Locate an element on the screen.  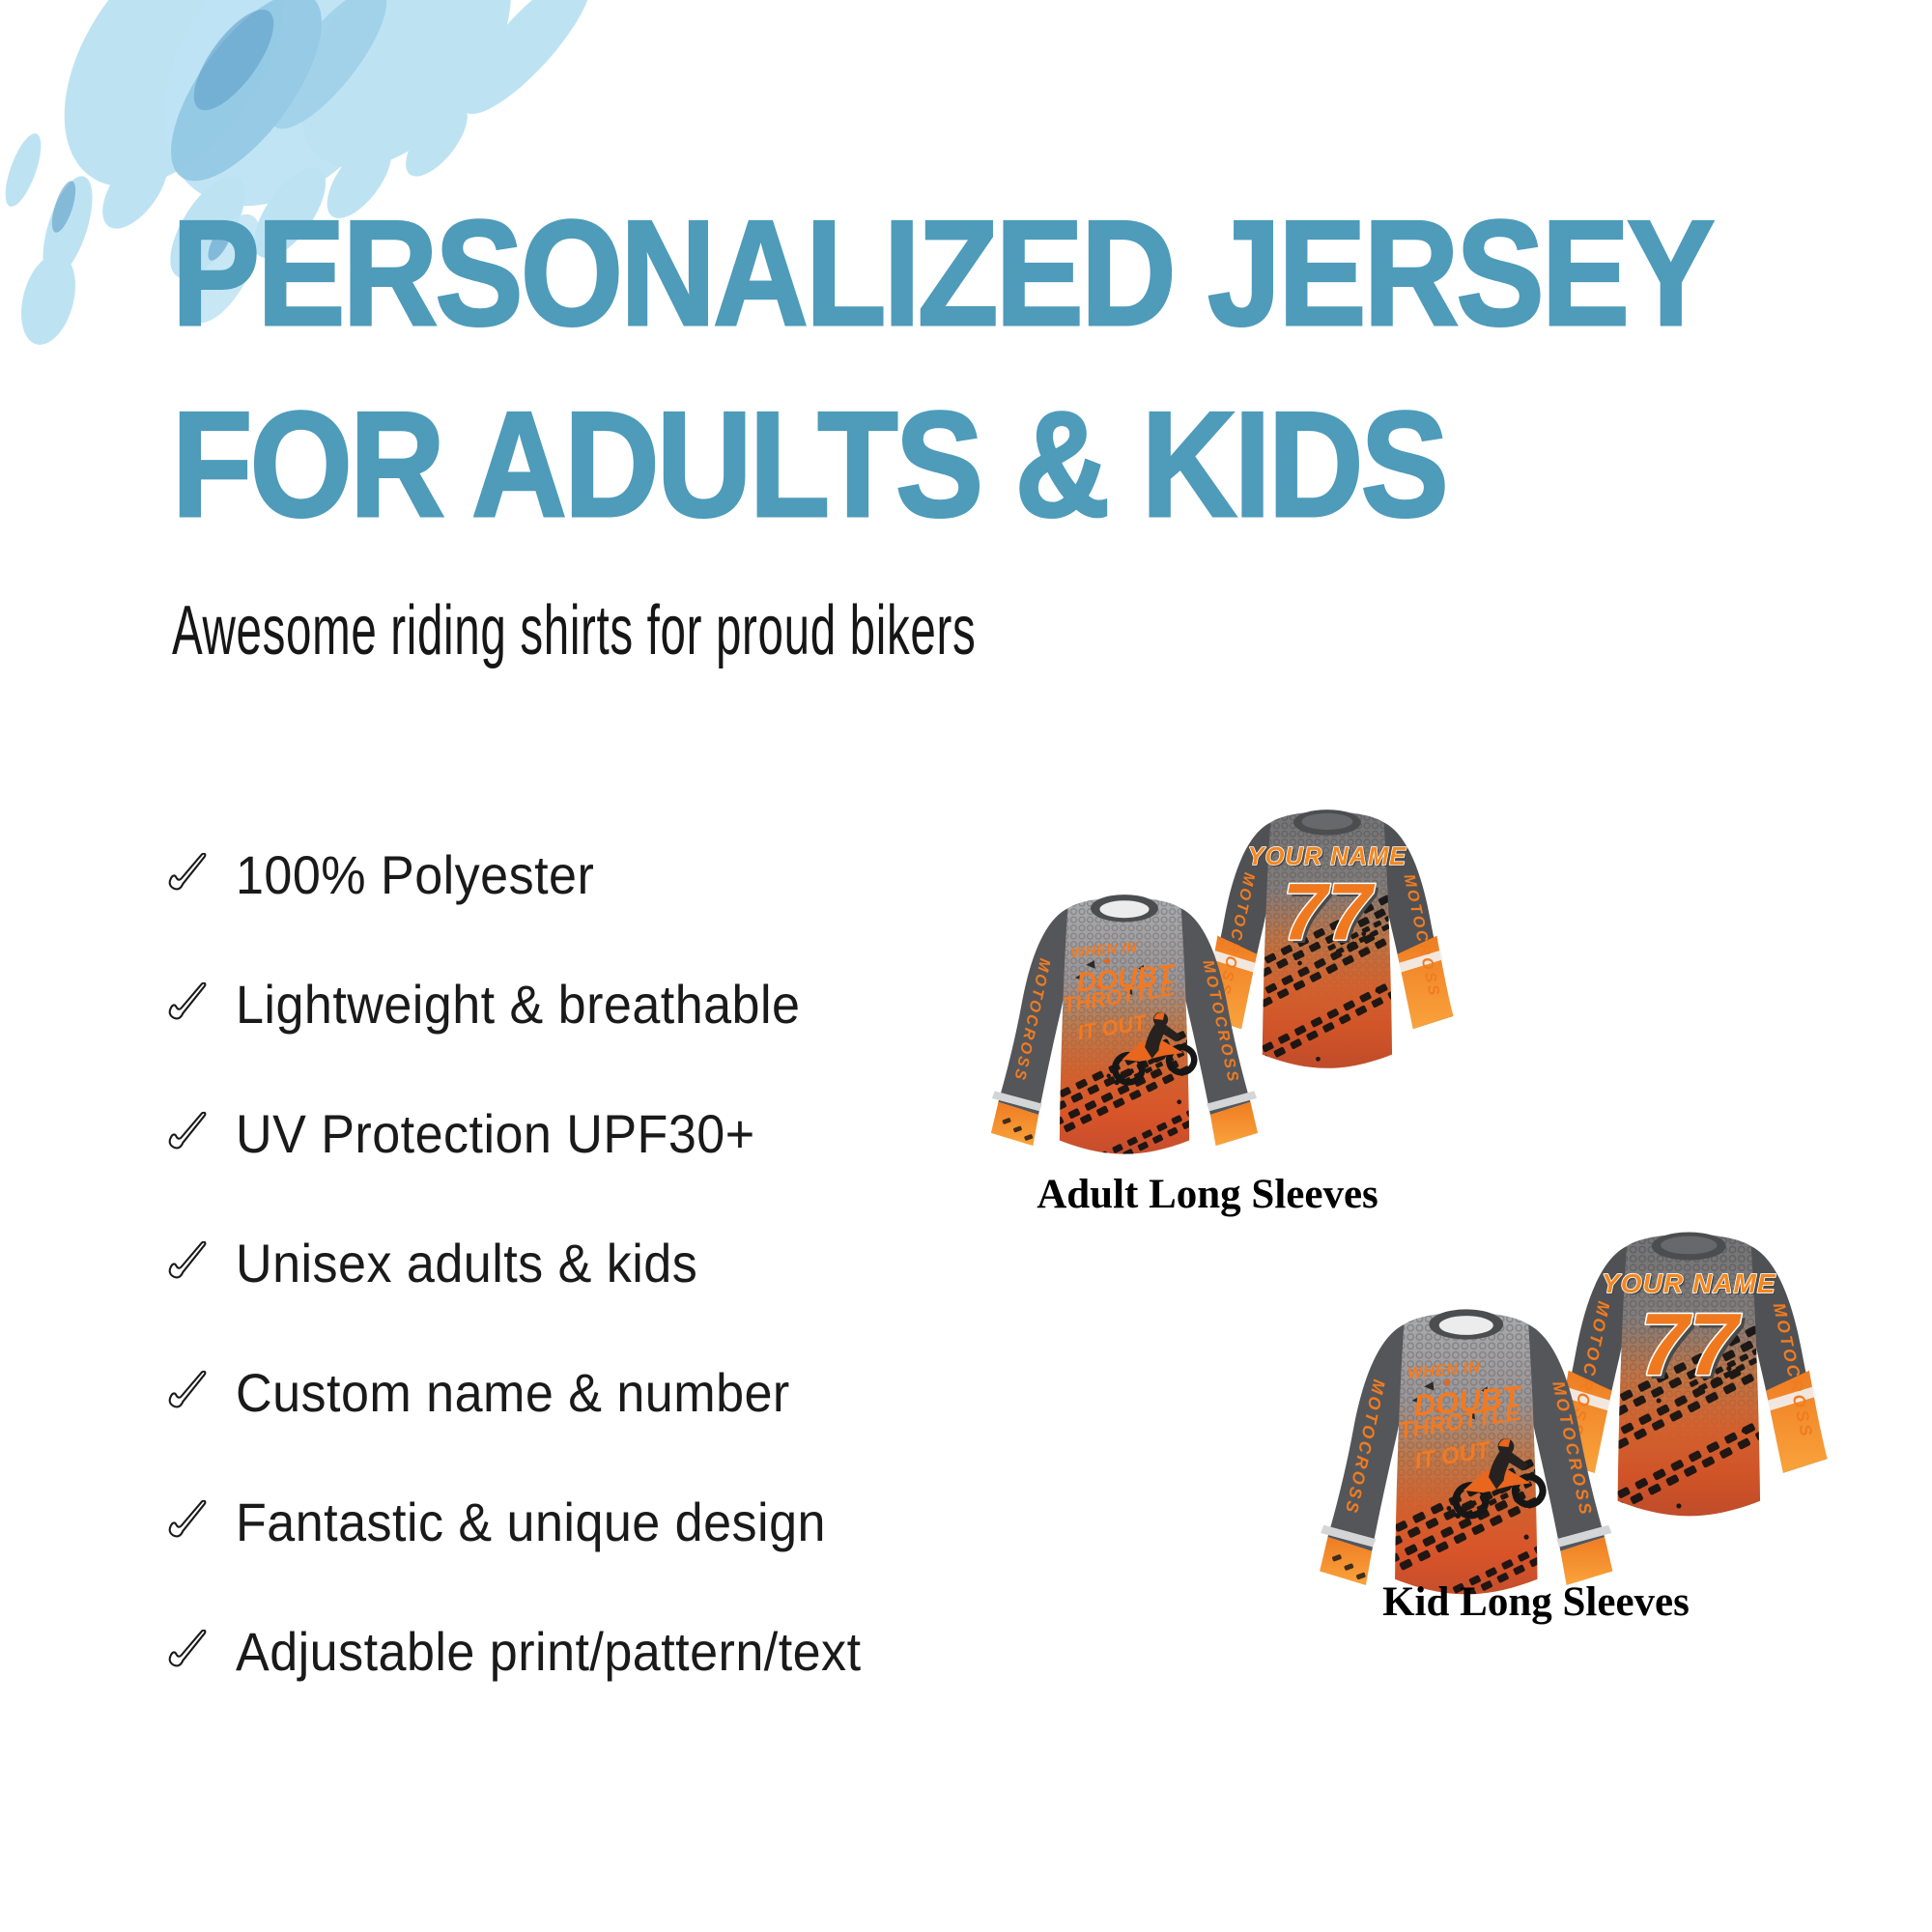
feature-item: Custom name & number is located at coordinates (537, 1392).